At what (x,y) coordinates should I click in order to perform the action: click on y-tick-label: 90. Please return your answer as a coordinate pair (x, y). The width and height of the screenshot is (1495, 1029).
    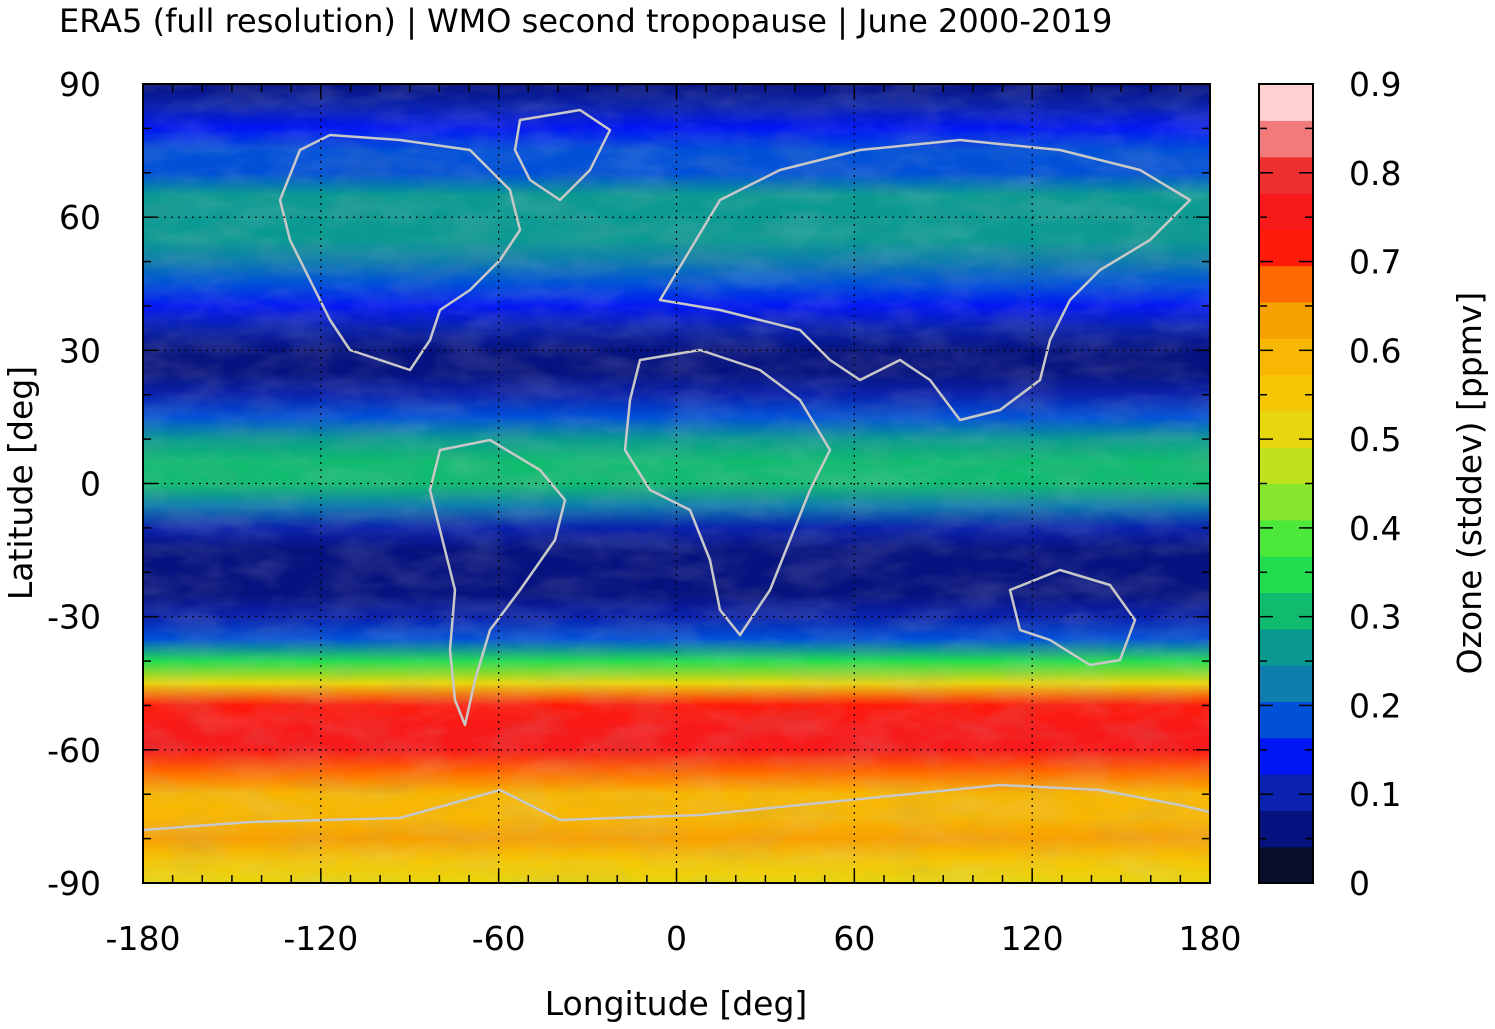
    Looking at the image, I should click on (80, 84).